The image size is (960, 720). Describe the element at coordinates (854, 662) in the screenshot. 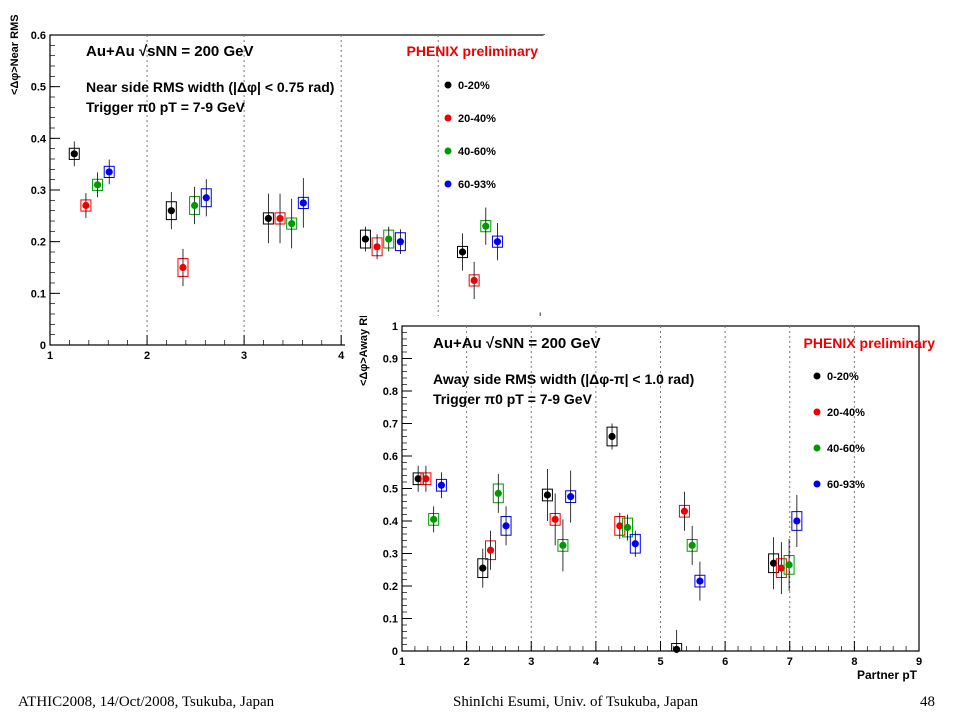

I see `x-tick-label: 8` at that location.